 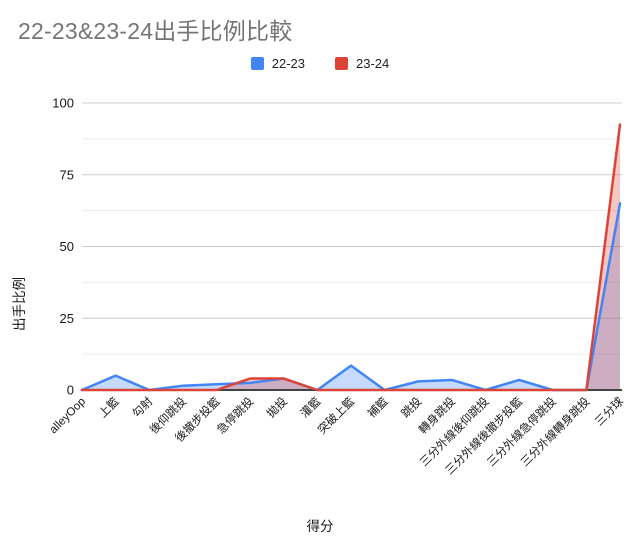 I want to click on chart-title: 22-23&23-24出手比例比較, so click(x=155, y=31).